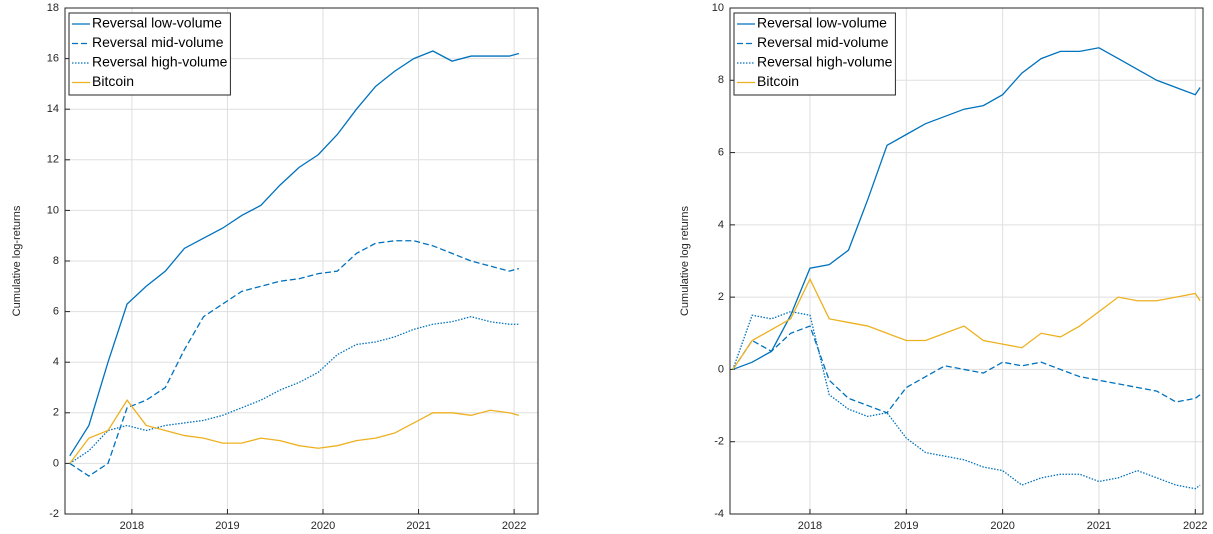 The height and width of the screenshot is (534, 1213). I want to click on y-axis-label: Cumulative log returns, so click(685, 260).